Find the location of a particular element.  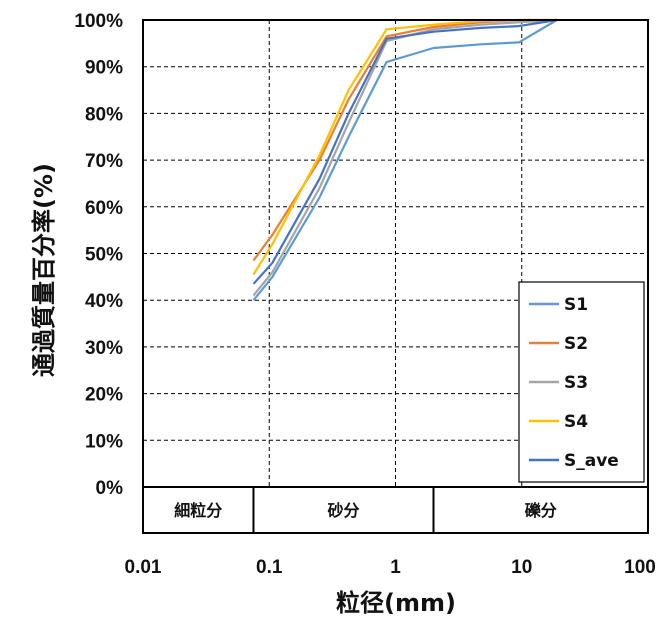

band-label: 礫分 is located at coordinates (541, 510).